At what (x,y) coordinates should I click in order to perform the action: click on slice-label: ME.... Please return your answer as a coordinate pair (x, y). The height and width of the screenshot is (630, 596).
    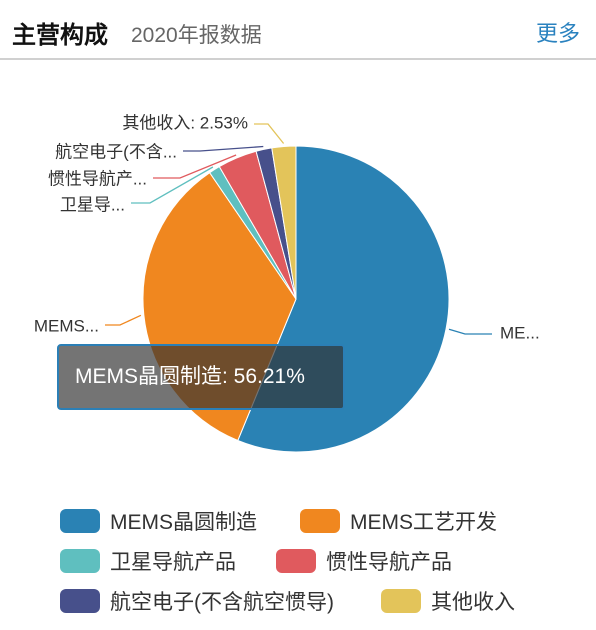
    Looking at the image, I should click on (520, 332).